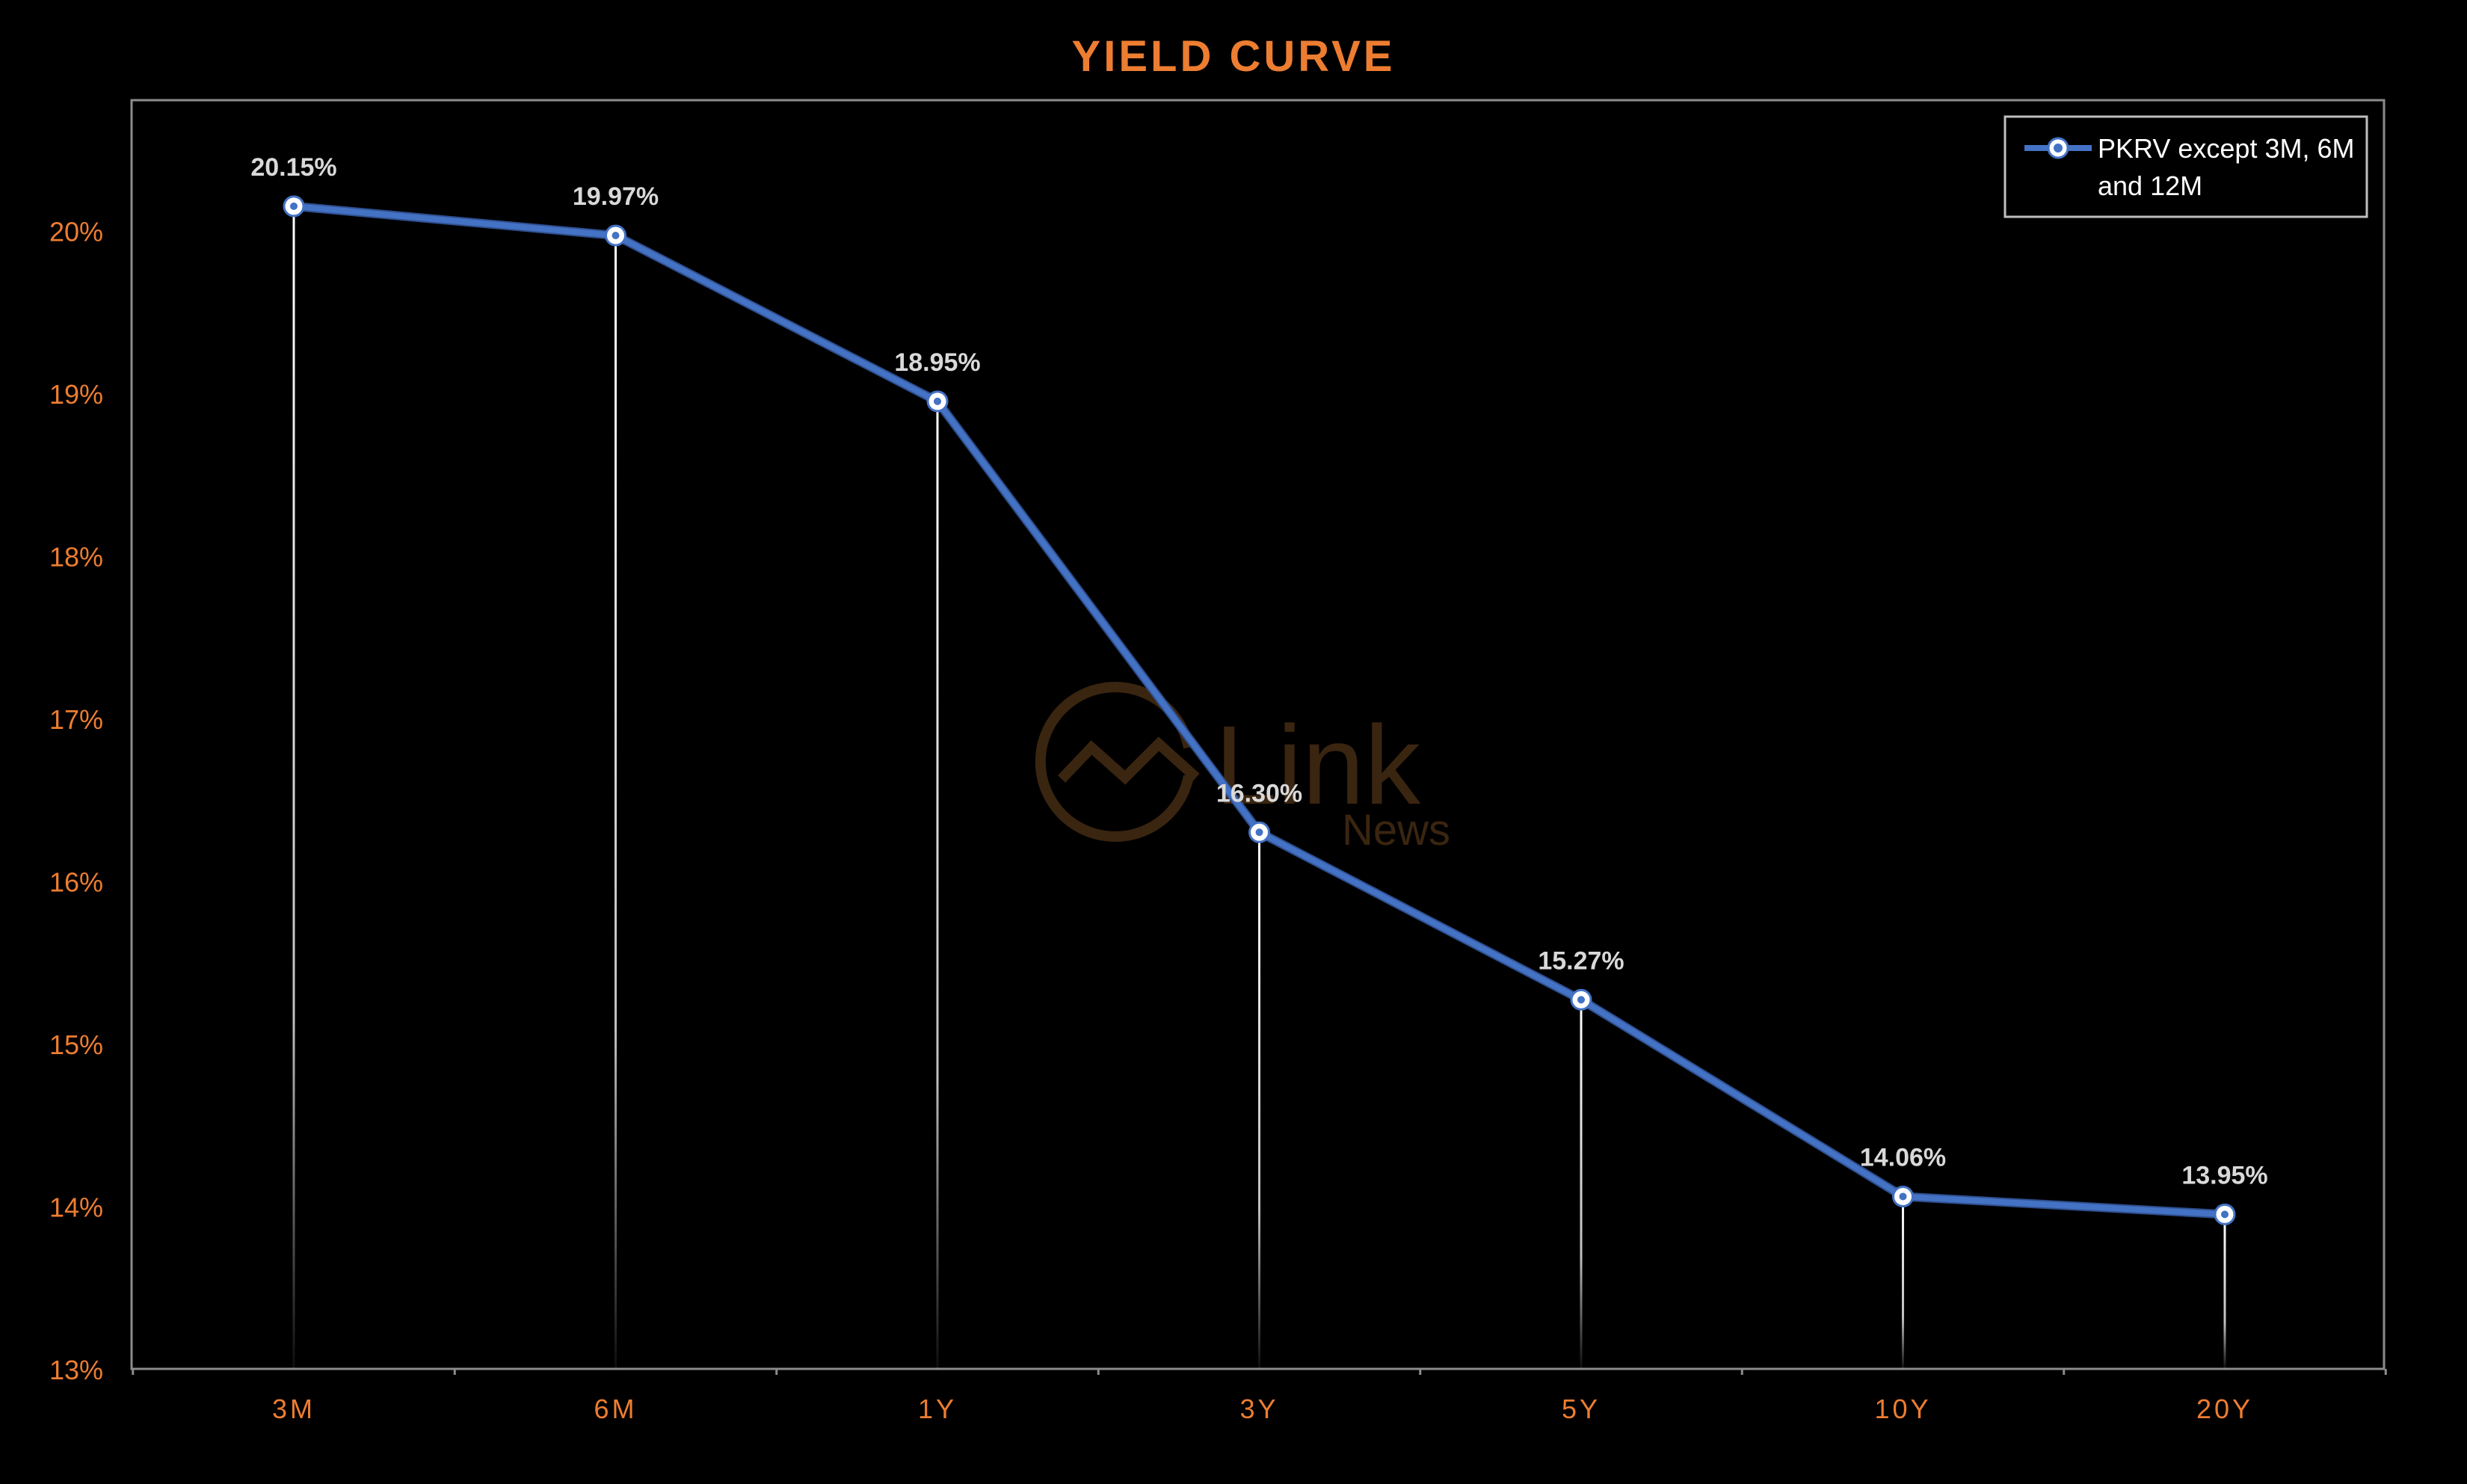 The image size is (2467, 1484). Describe the element at coordinates (1581, 961) in the screenshot. I see `data-label: 15.27%` at that location.